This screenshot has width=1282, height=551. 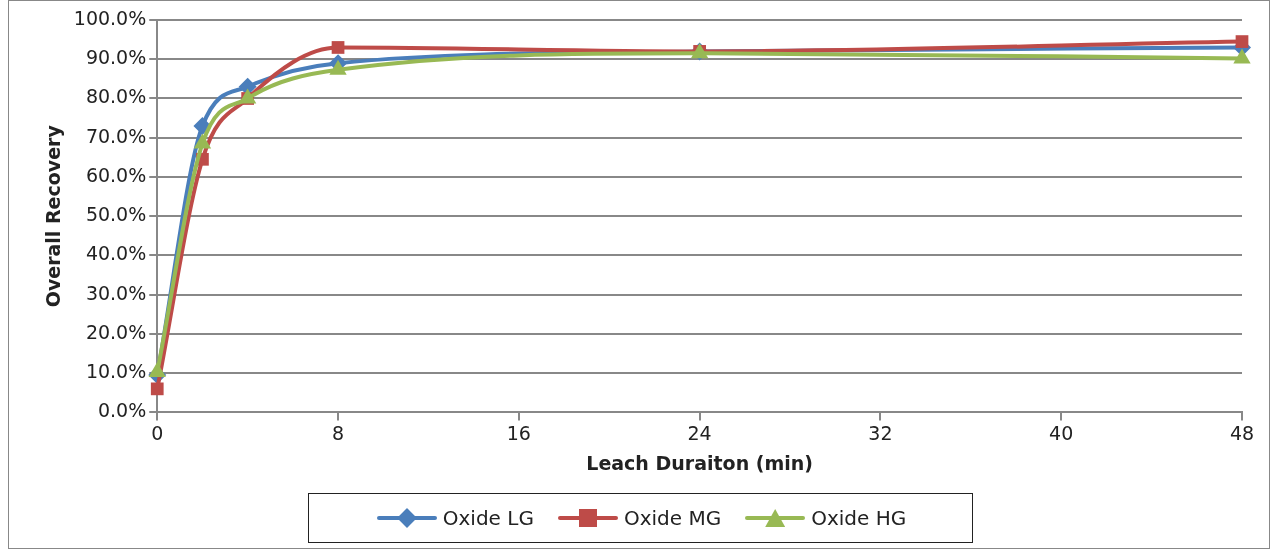 I want to click on x-tick-label: 24, so click(x=699, y=432).